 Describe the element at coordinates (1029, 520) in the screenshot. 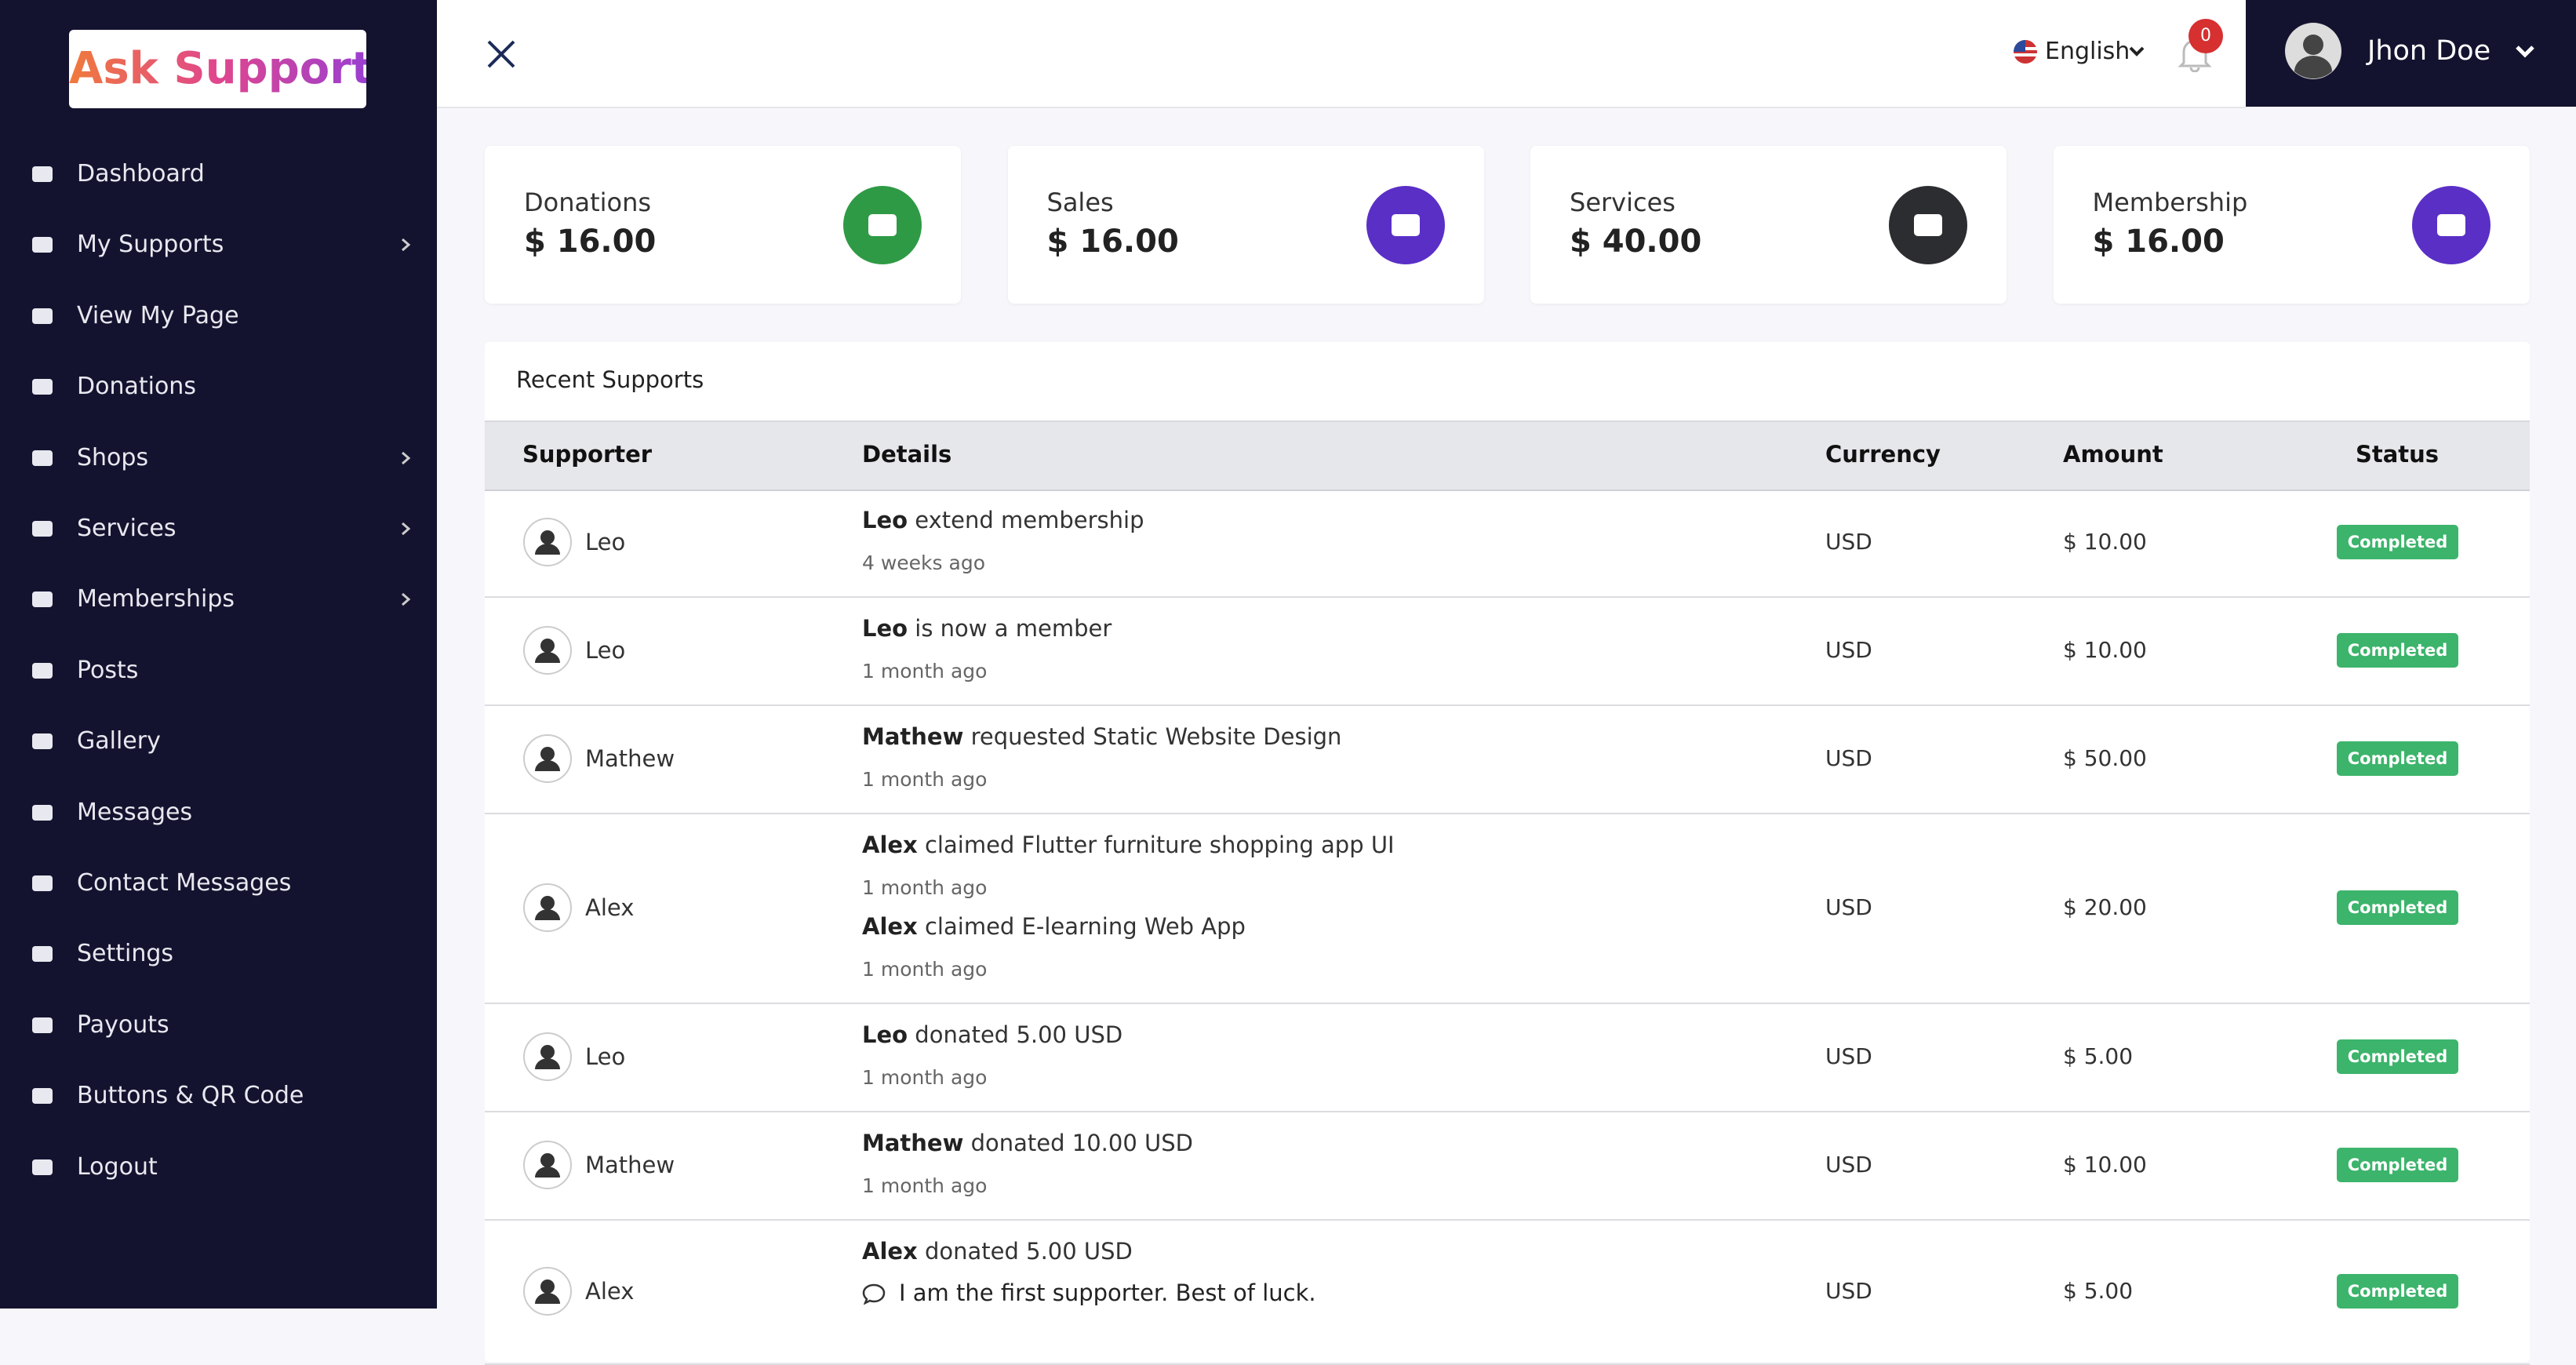

I see `detail-text: extend membership` at that location.